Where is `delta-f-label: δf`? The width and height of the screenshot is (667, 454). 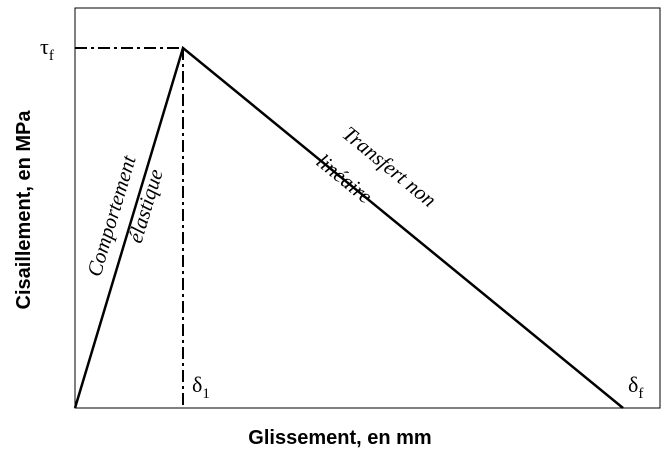 delta-f-label: δf is located at coordinates (635, 387).